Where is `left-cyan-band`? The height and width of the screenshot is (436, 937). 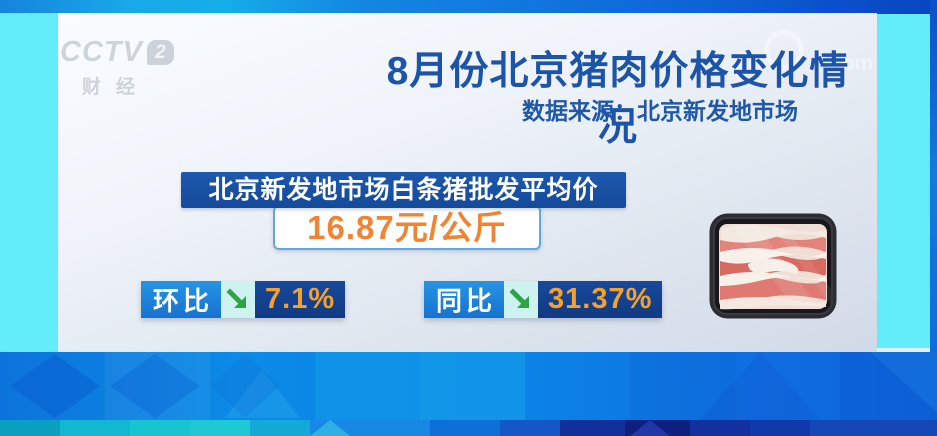
left-cyan-band is located at coordinates (29, 184).